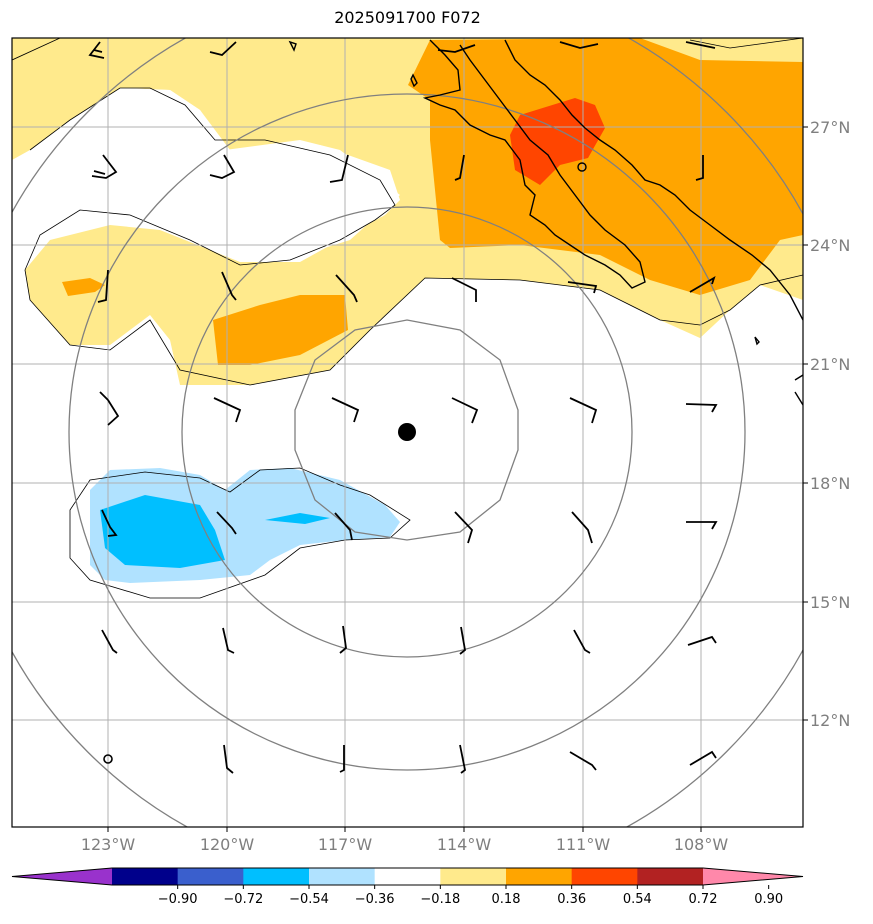 The height and width of the screenshot is (924, 873). I want to click on colorbar-label: 0.90, so click(768, 899).